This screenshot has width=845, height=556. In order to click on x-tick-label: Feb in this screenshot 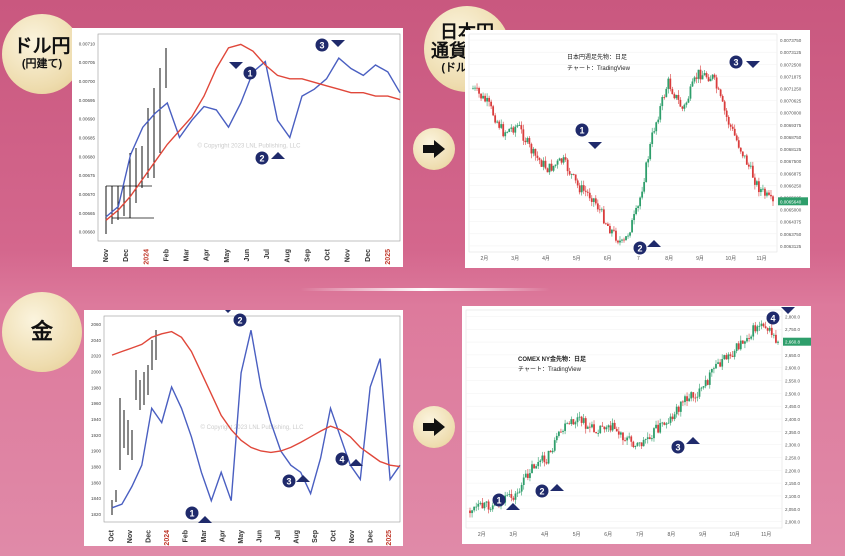, I will do `click(166, 255)`.